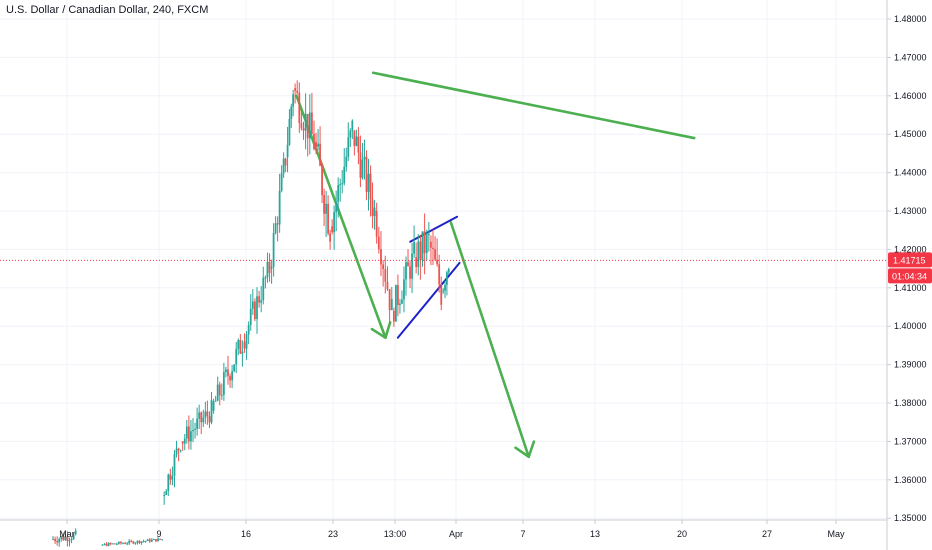 This screenshot has height=550, width=932. What do you see at coordinates (910, 96) in the screenshot?
I see `price-tick-label: 1.46000` at bounding box center [910, 96].